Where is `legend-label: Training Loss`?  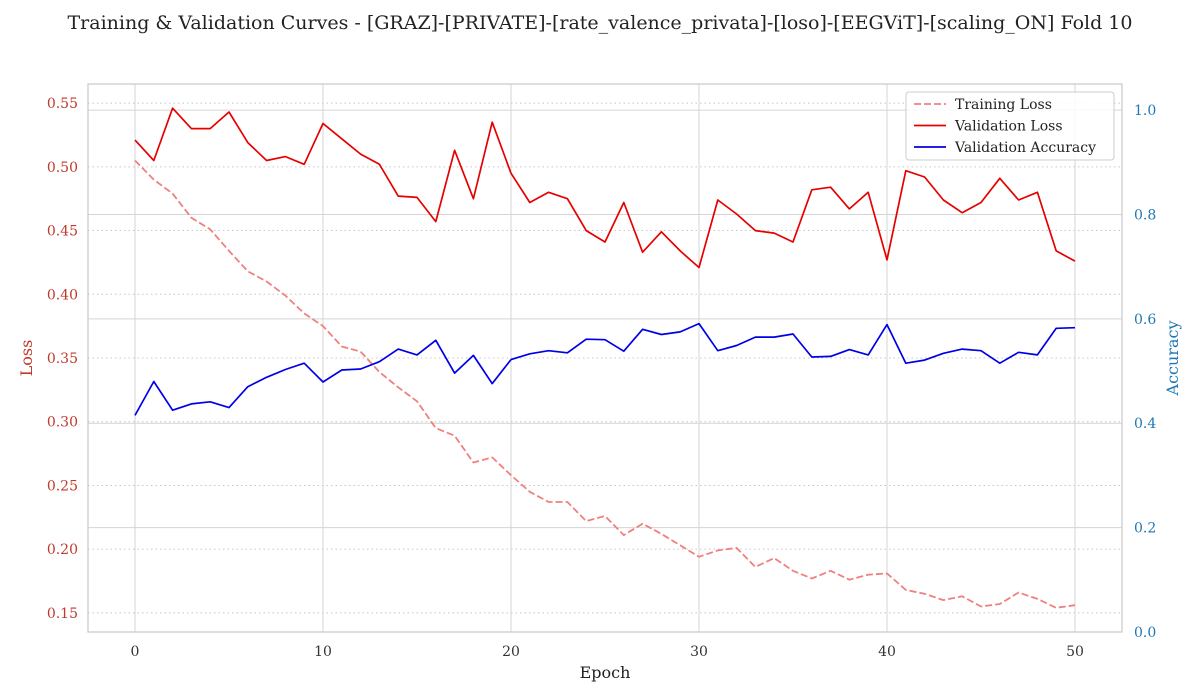 legend-label: Training Loss is located at coordinates (1003, 105).